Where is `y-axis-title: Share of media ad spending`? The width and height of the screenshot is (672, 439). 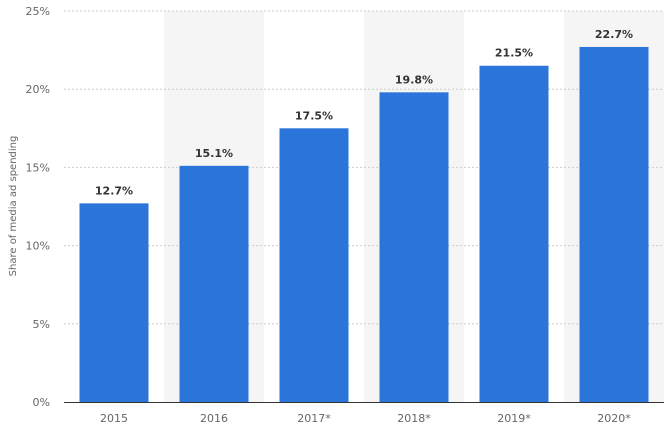
y-axis-title: Share of media ad spending is located at coordinates (13, 206).